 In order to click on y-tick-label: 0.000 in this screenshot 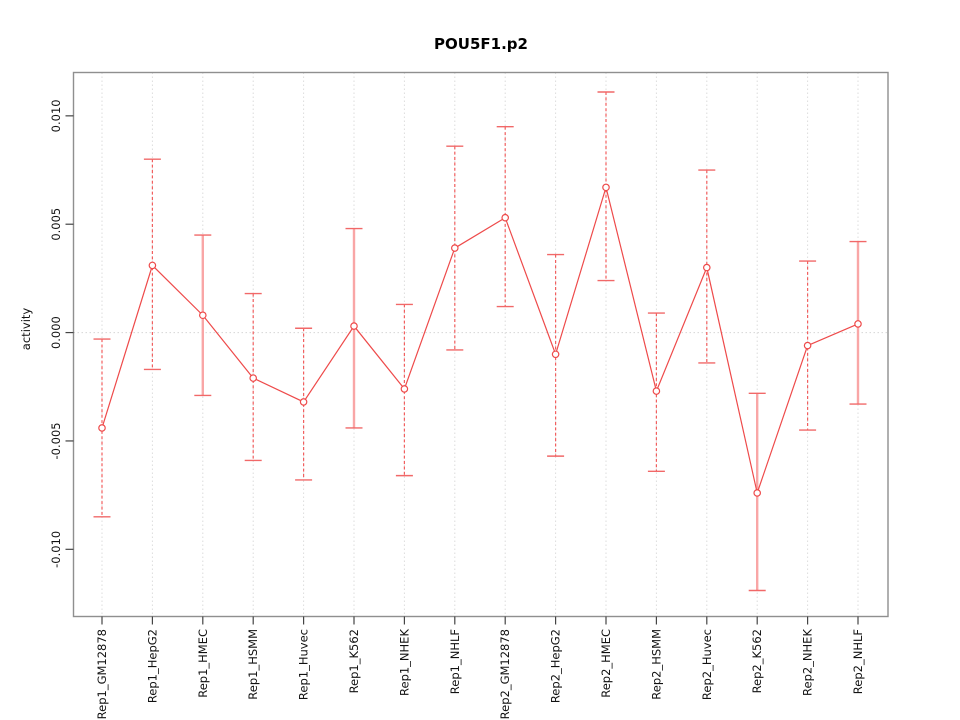, I will do `click(56, 332)`.